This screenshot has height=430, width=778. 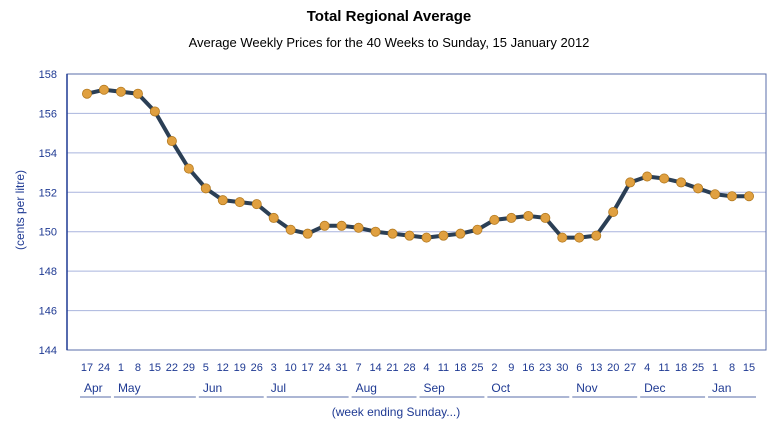 I want to click on month-label: May, so click(x=129, y=388).